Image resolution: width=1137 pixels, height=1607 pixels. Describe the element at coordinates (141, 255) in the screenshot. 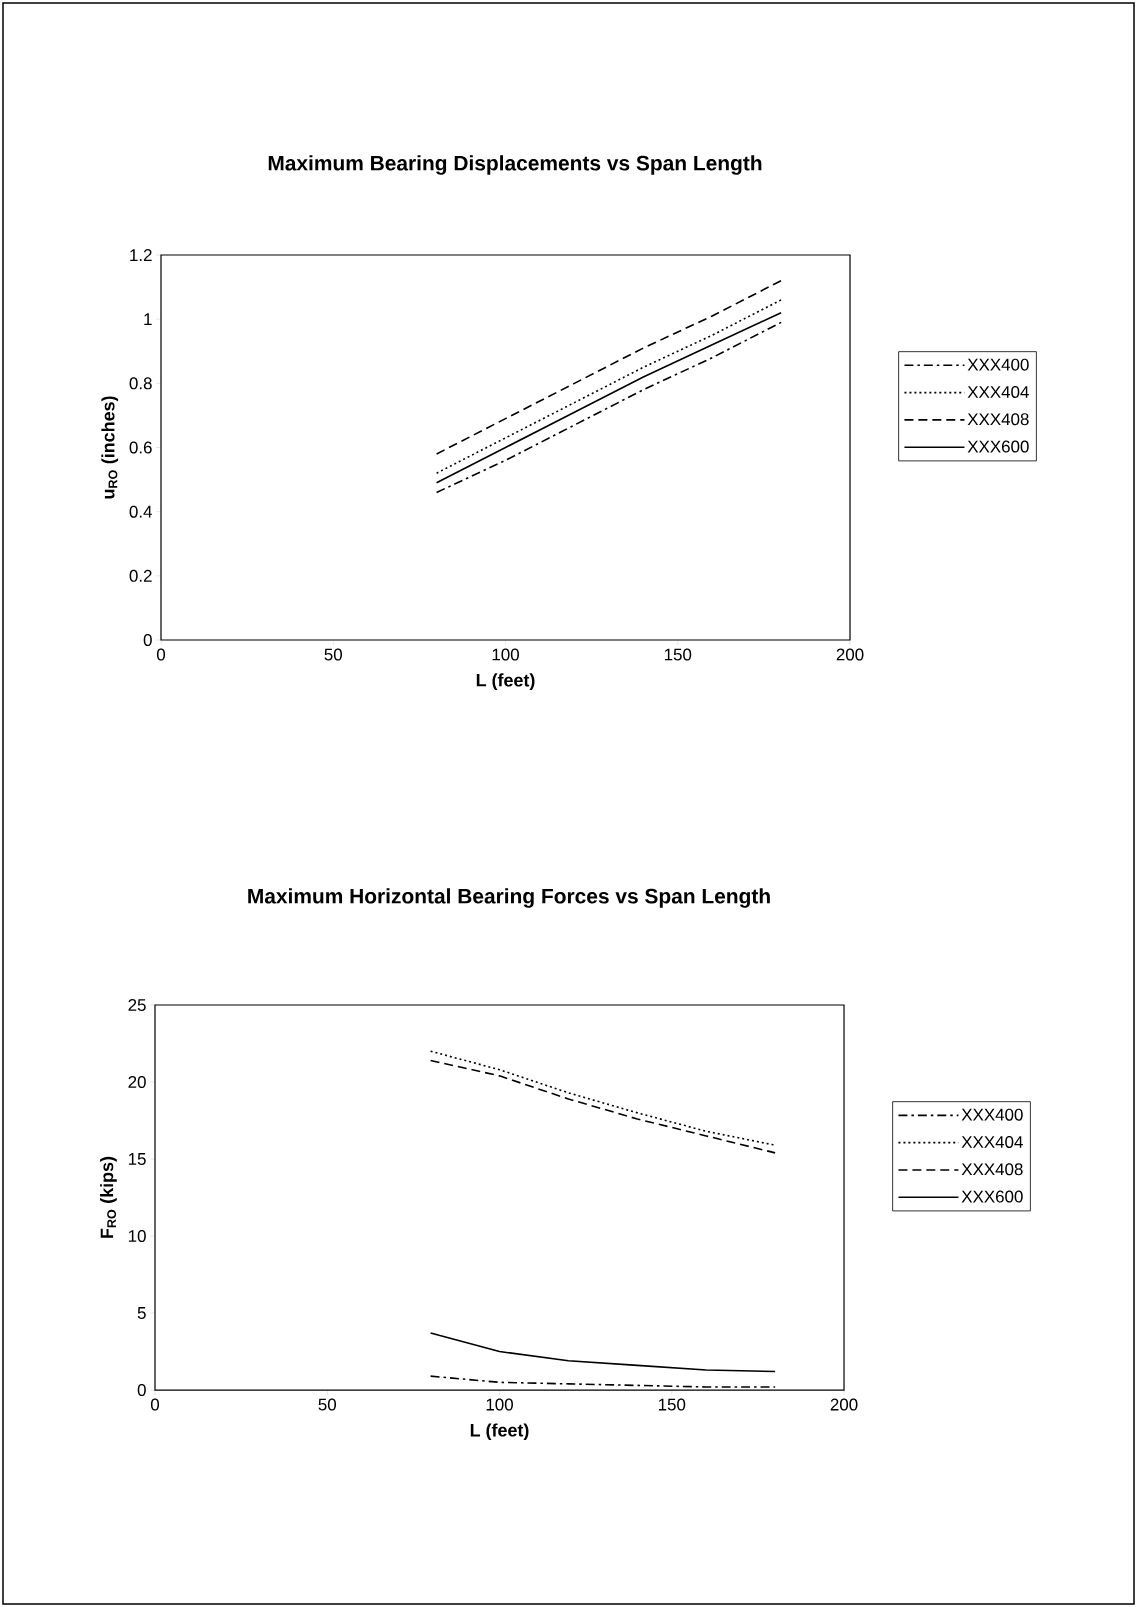

I see `y-tick-label: 1.2` at that location.